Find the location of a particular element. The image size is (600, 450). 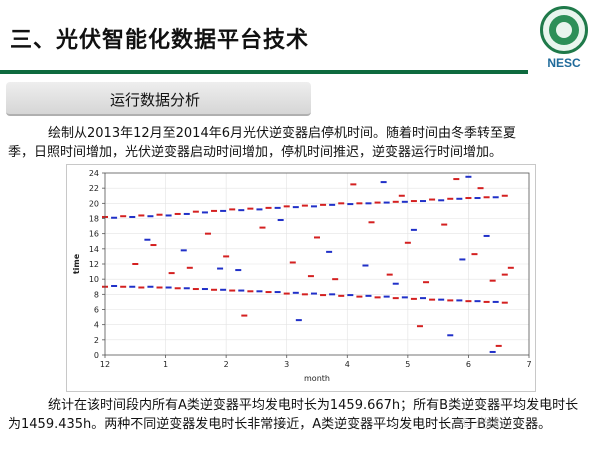

y-axis-label: time is located at coordinates (76, 263).